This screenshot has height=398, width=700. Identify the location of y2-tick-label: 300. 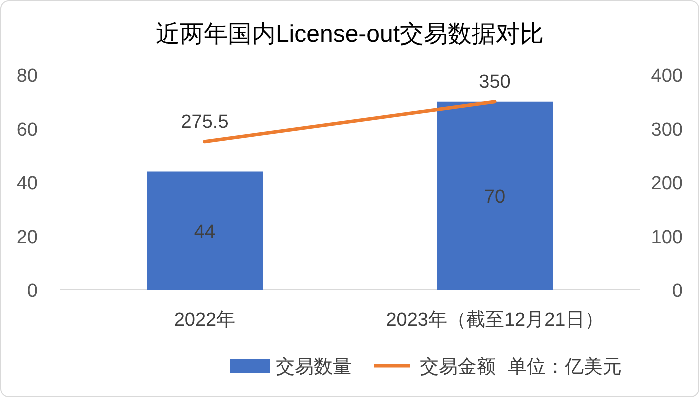
(667, 130).